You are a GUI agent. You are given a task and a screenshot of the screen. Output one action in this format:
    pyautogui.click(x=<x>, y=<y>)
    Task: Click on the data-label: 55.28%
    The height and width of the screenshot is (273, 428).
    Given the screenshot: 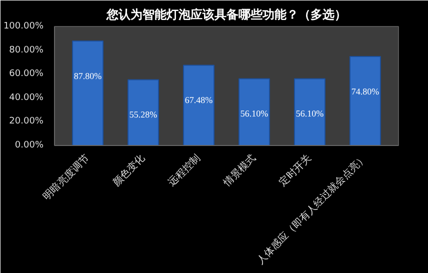 What is the action you would take?
    pyautogui.click(x=143, y=115)
    